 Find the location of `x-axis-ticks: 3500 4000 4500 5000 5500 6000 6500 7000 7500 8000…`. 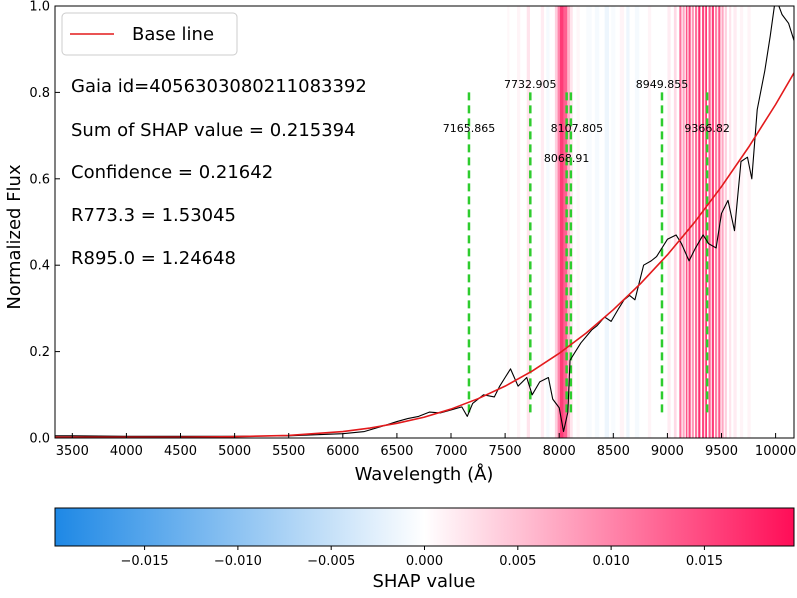

x-axis-ticks: 3500 4000 4500 5000 5500 6000 6500 7000 7500 8000… is located at coordinates (426, 446).